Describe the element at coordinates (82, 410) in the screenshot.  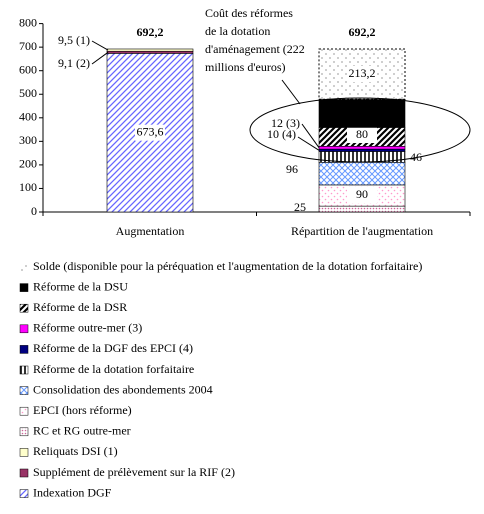
I see `legend-label: EPCI (hors réforme)` at that location.